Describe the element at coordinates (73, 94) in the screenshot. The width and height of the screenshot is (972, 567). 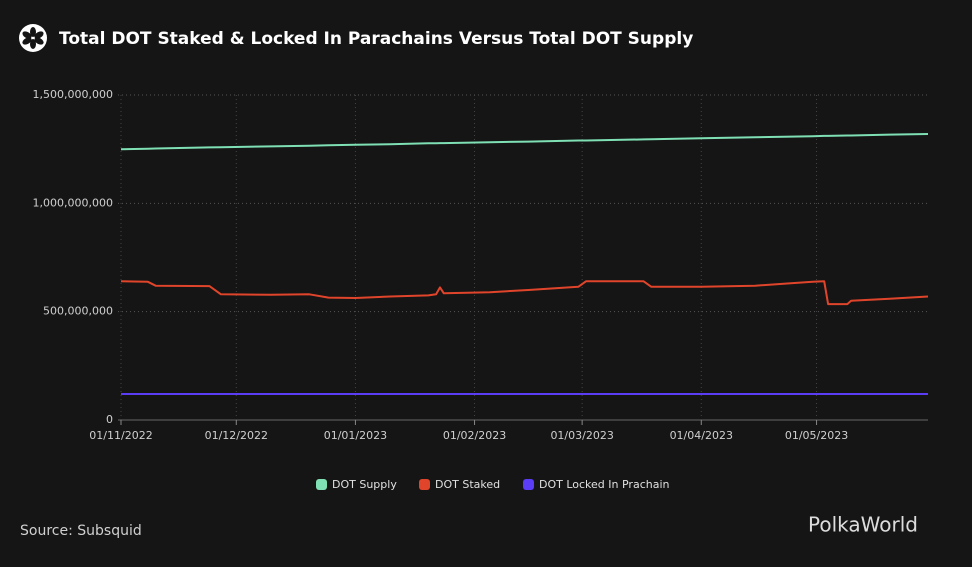
I see `y-tick-label: 1,500,000,000` at that location.